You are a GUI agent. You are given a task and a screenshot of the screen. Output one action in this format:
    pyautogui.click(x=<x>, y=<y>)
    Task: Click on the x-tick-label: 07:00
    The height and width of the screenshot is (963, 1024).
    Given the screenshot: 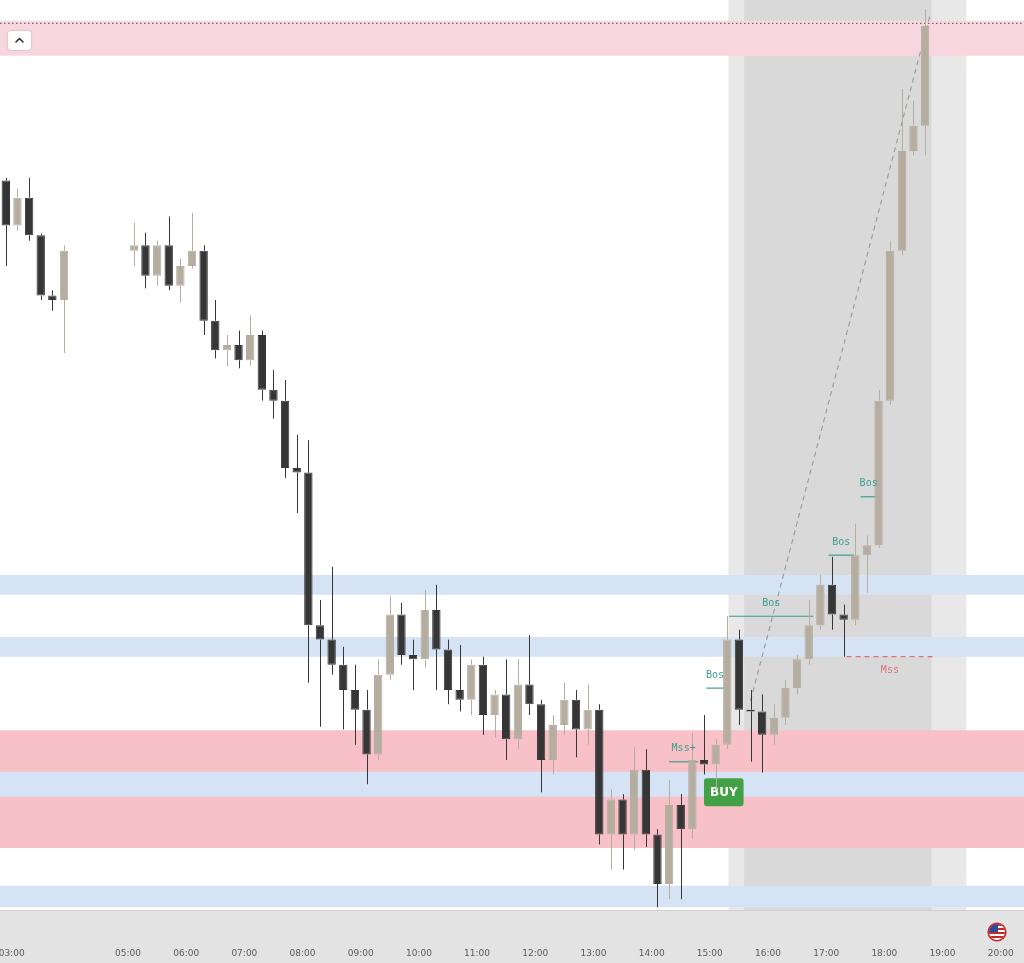 What is the action you would take?
    pyautogui.click(x=244, y=952)
    